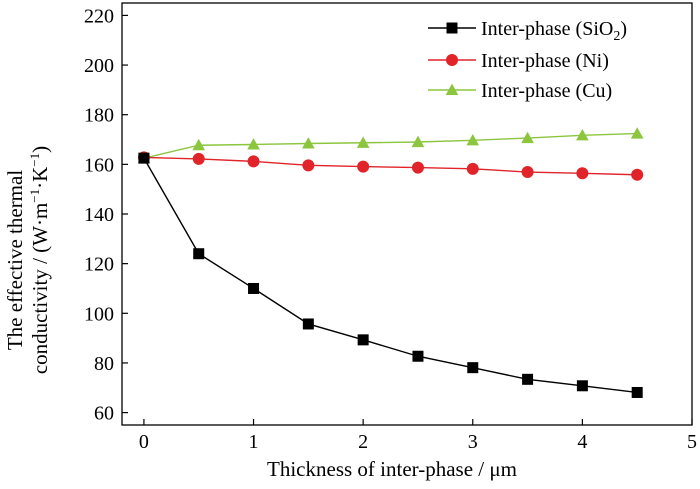  Describe the element at coordinates (392, 469) in the screenshot. I see `x-axis-title: Thickness of inter-phase / μm` at that location.